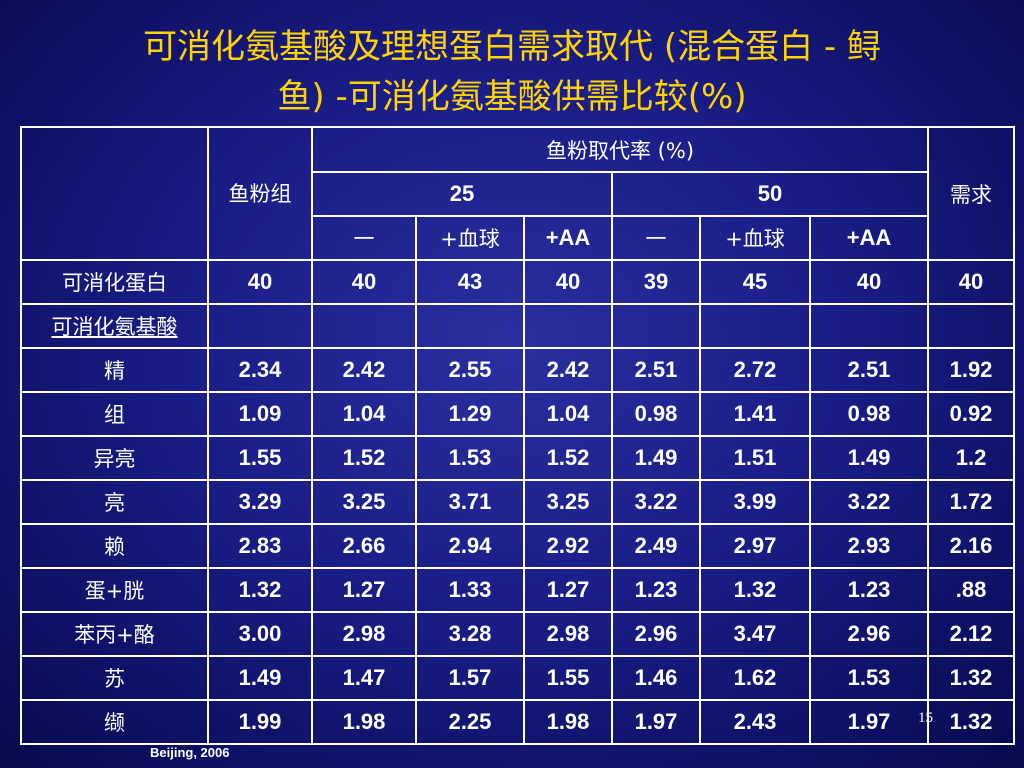  I want to click on sub-col-blood-25: +血球, so click(470, 238).